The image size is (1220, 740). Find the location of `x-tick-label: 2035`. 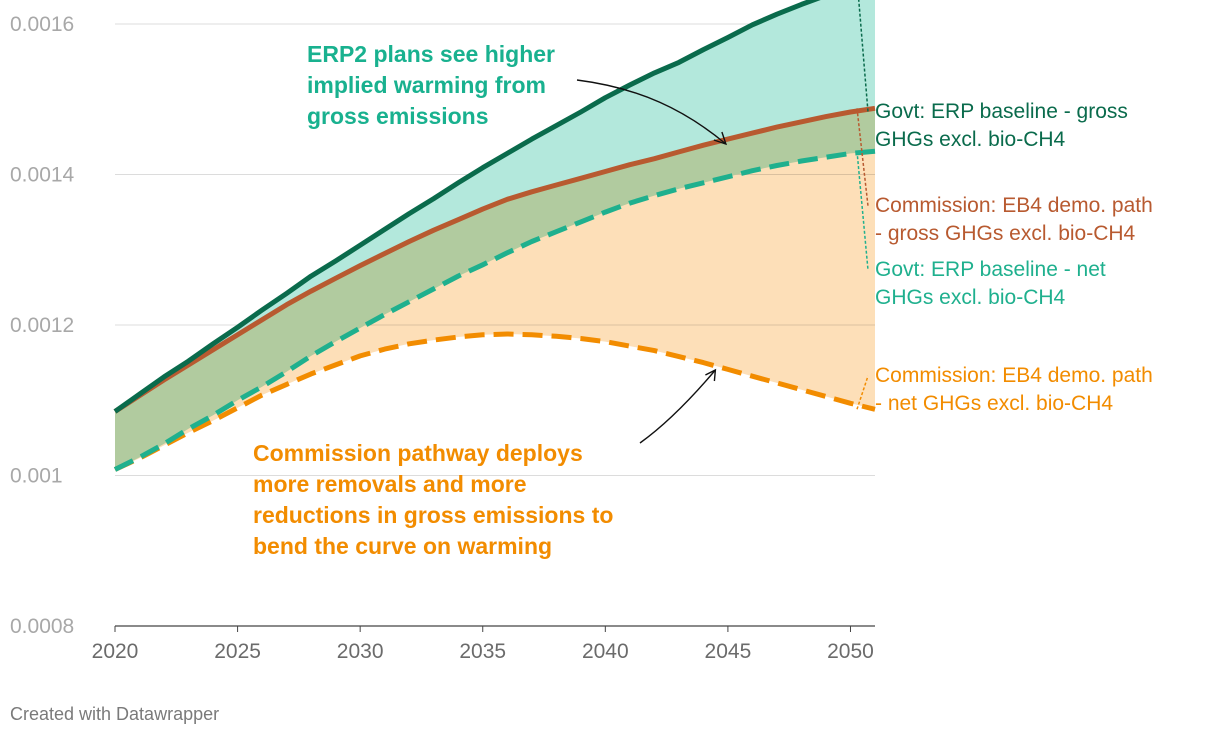

x-tick-label: 2035 is located at coordinates (482, 651).